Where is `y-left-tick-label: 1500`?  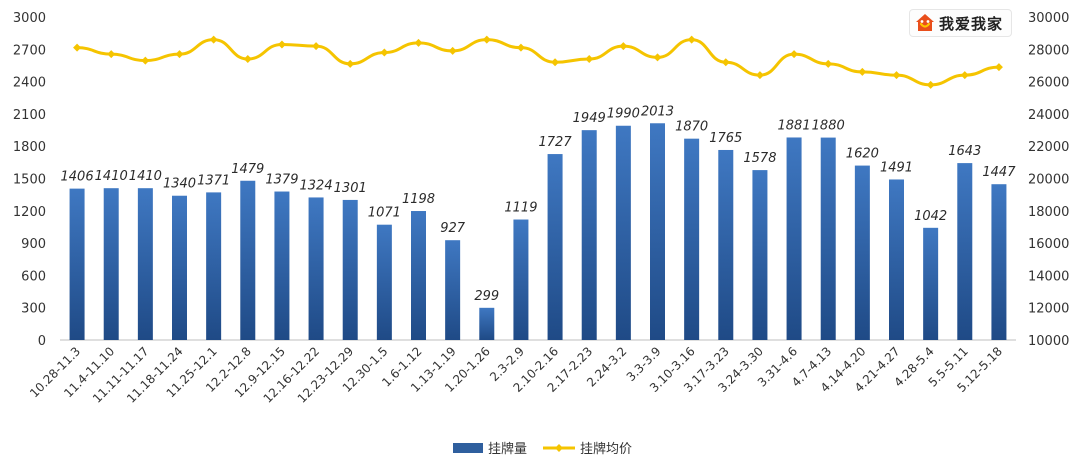
y-left-tick-label: 1500 is located at coordinates (29, 180).